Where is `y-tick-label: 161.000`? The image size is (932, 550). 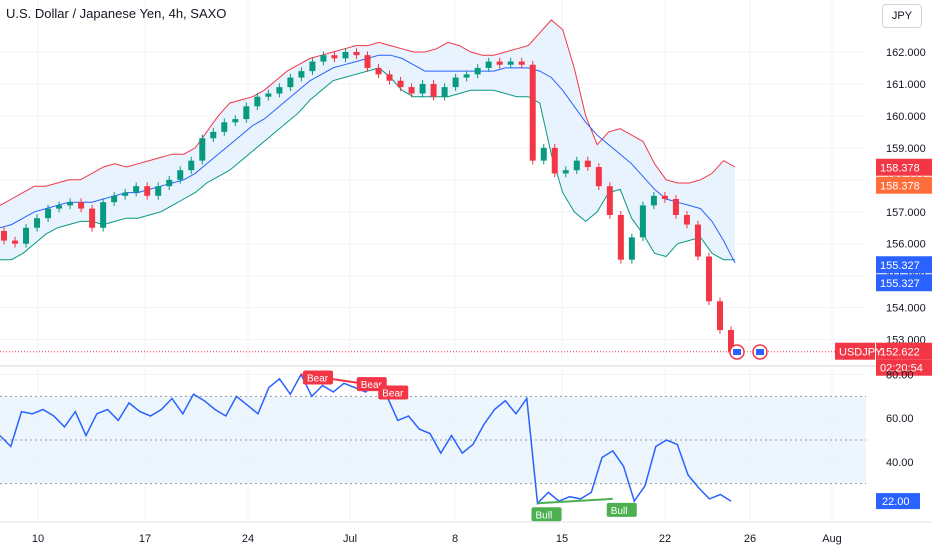
y-tick-label: 161.000 is located at coordinates (906, 85).